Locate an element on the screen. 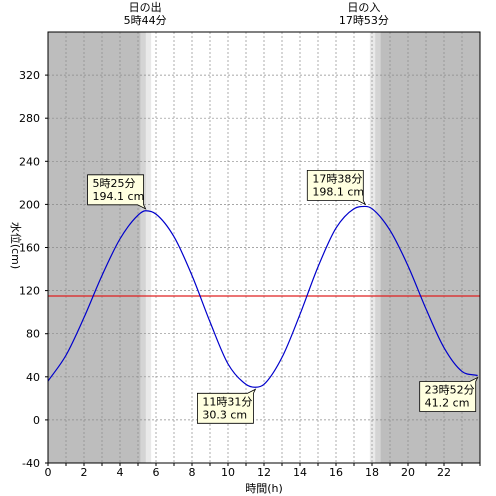 The height and width of the screenshot is (496, 496). sun-event-time: 5時44分 is located at coordinates (145, 20).